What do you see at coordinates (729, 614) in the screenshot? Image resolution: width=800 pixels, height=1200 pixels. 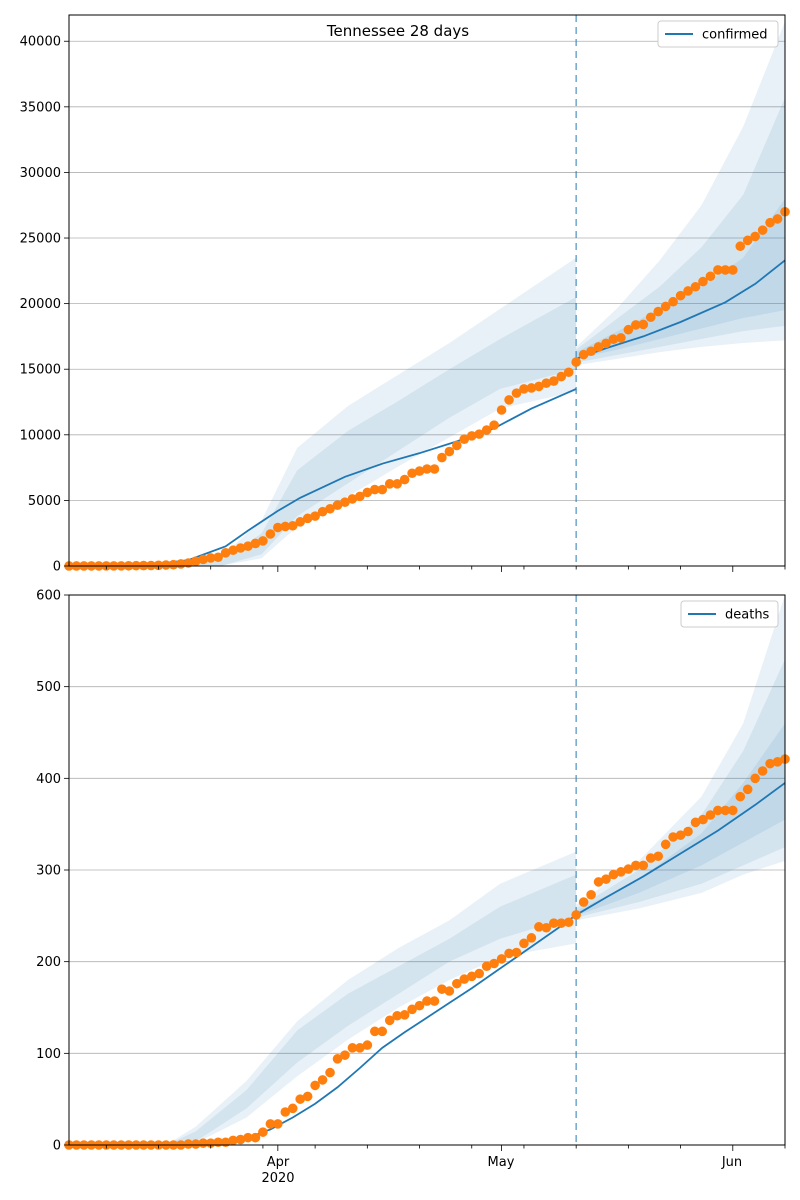 I see `deaths-legend: deaths` at bounding box center [729, 614].